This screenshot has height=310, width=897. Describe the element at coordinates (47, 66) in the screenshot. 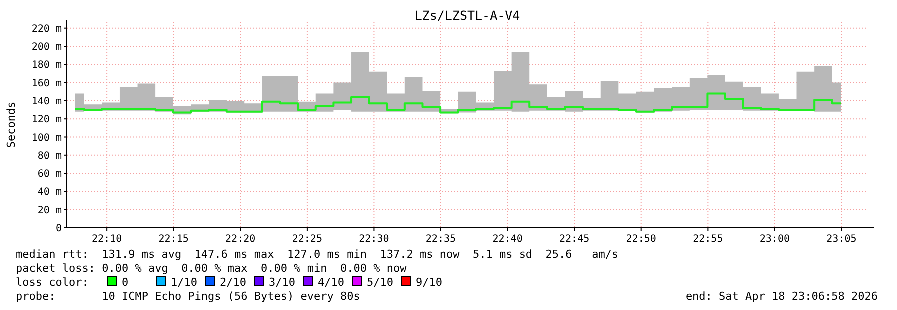

I see `y-tick-label: 180 m` at that location.